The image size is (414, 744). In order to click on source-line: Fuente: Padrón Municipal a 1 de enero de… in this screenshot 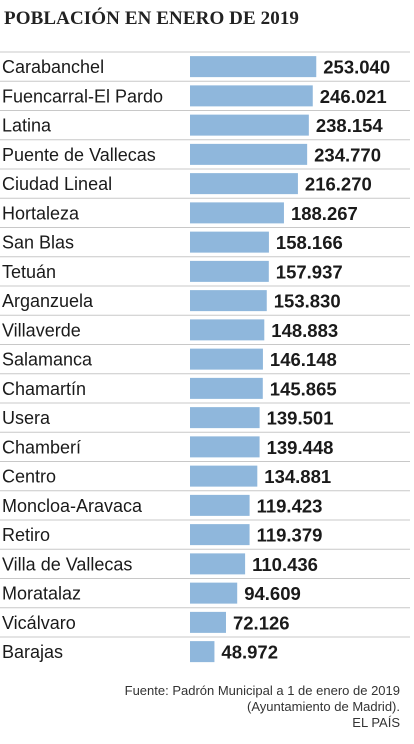, I will do `click(262, 690)`.